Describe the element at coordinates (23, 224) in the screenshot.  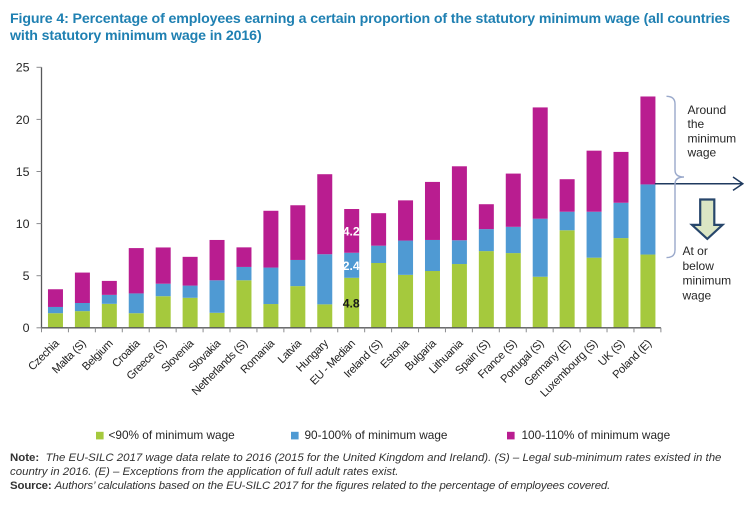
I see `svg-text: 10` at that location.